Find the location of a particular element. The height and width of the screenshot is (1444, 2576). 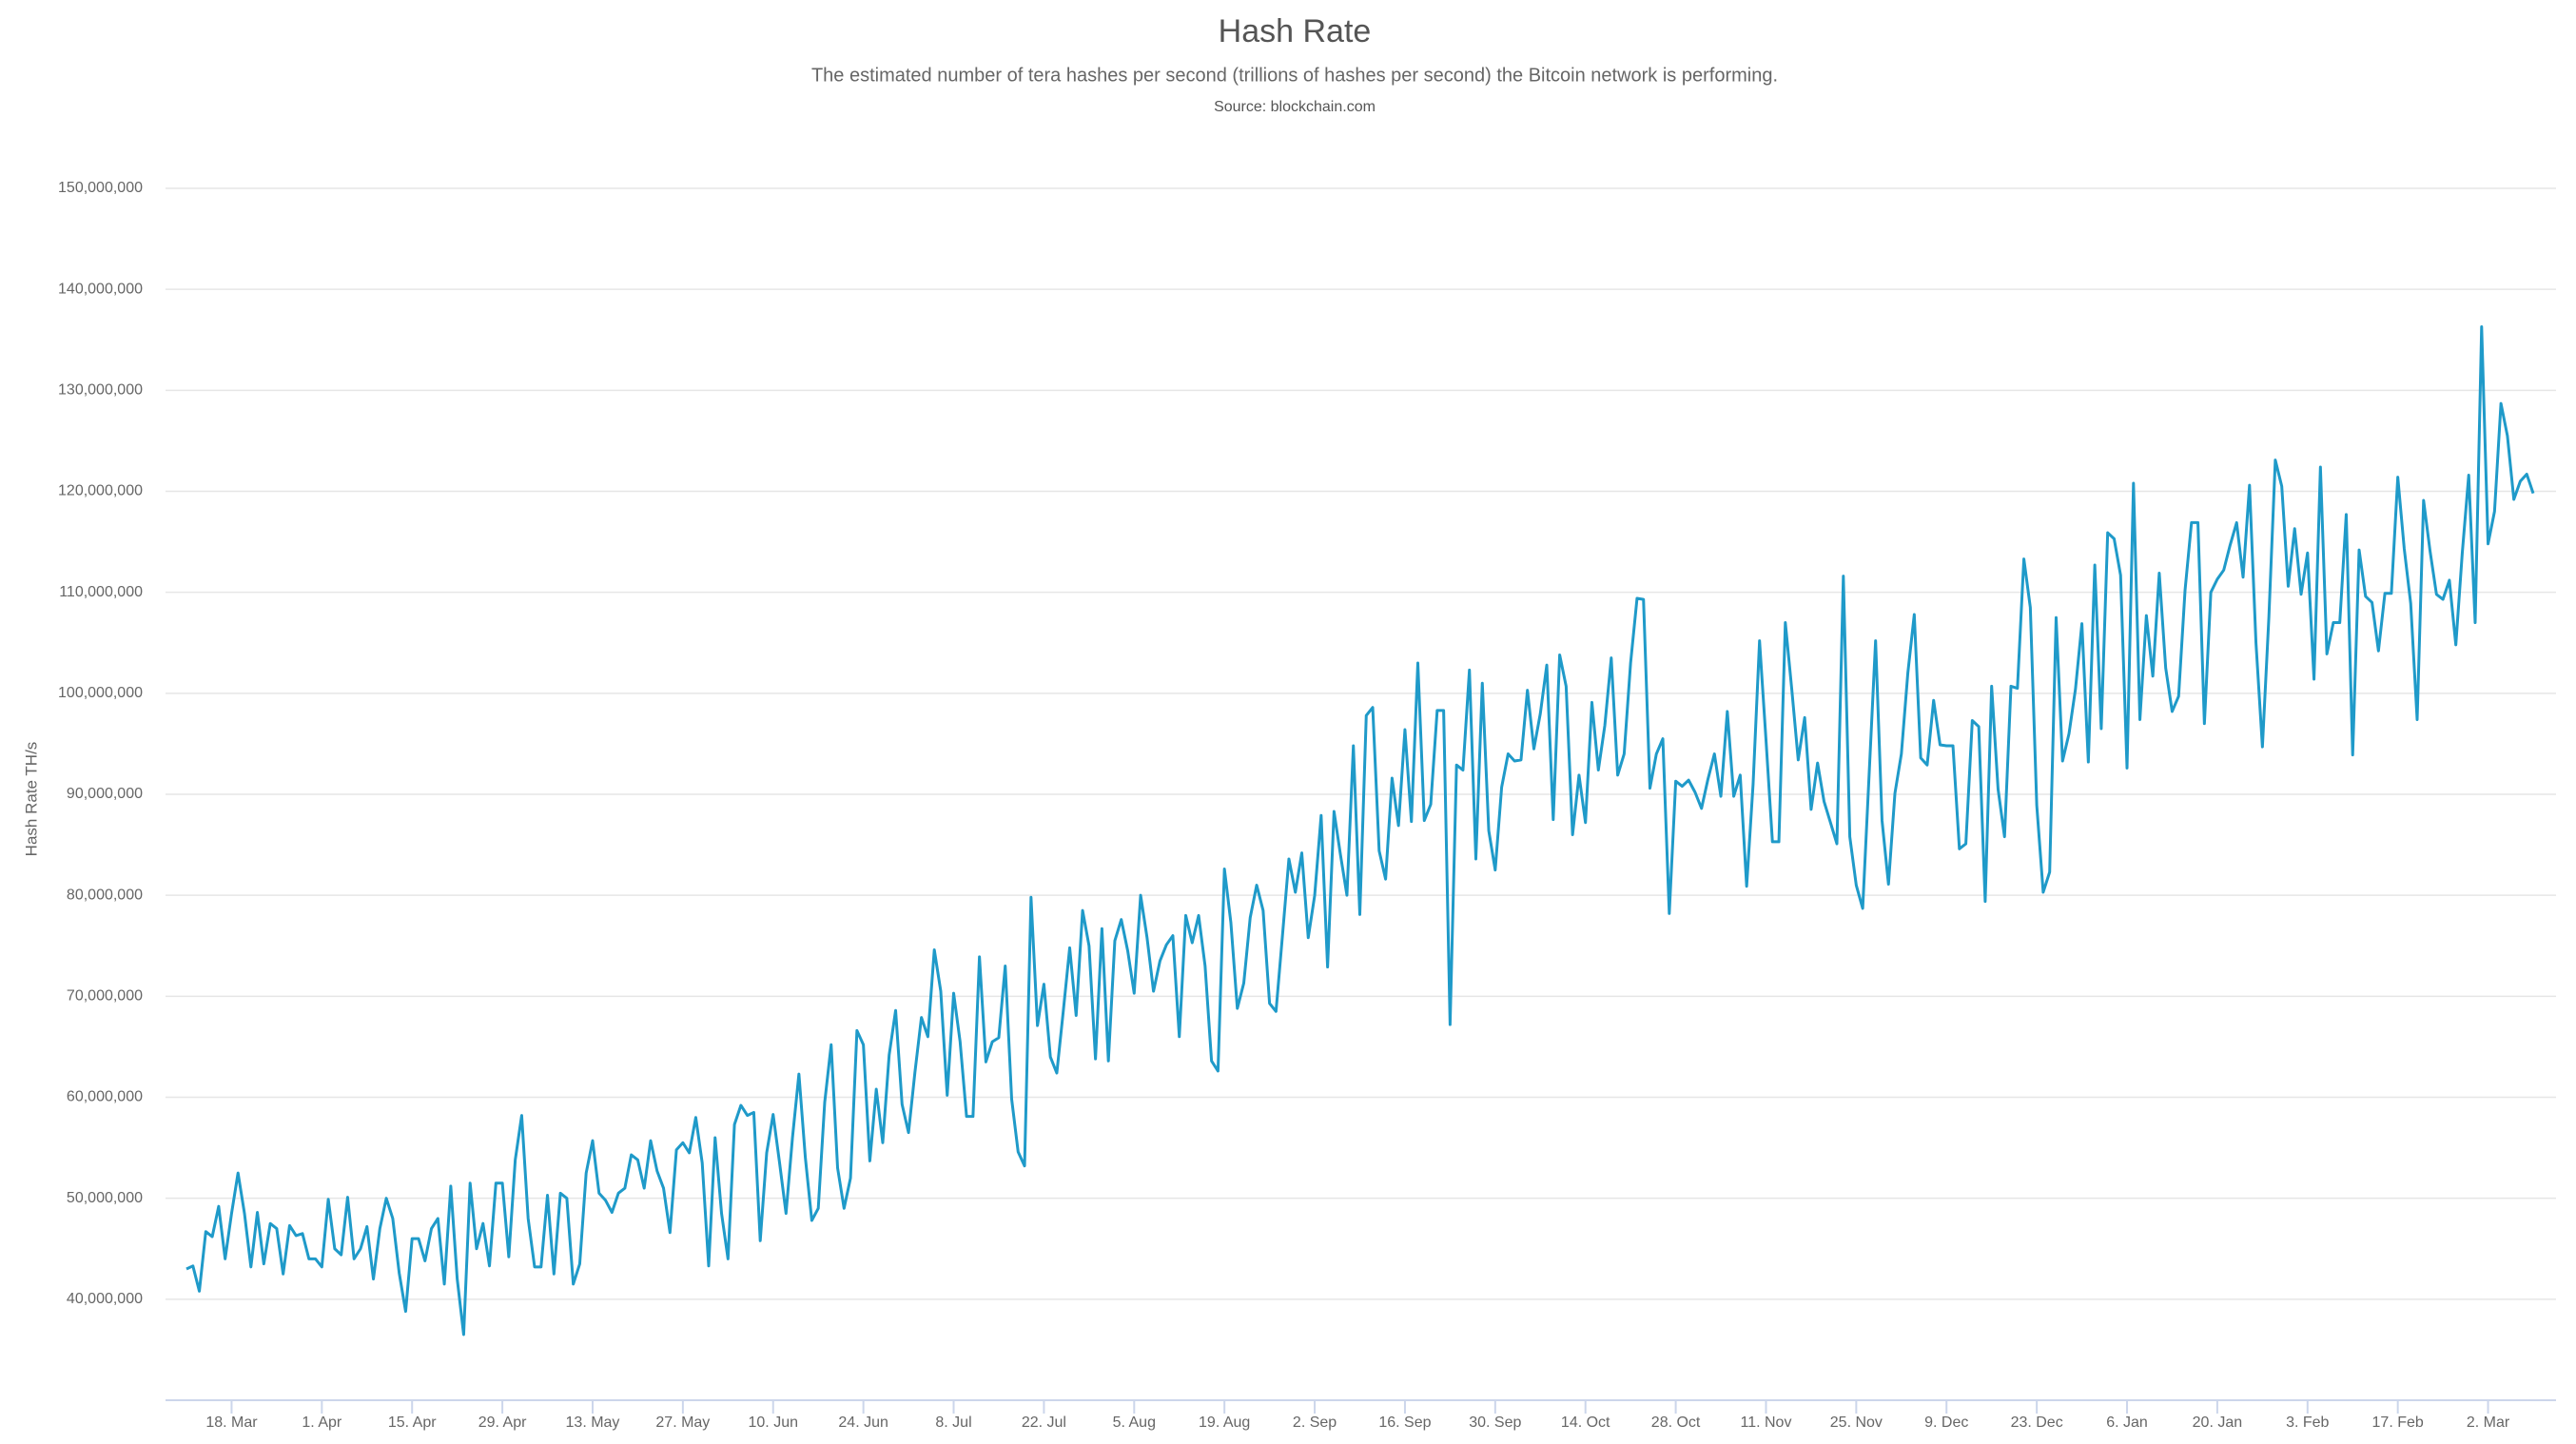

x-tick-label: 27. May is located at coordinates (683, 1423).